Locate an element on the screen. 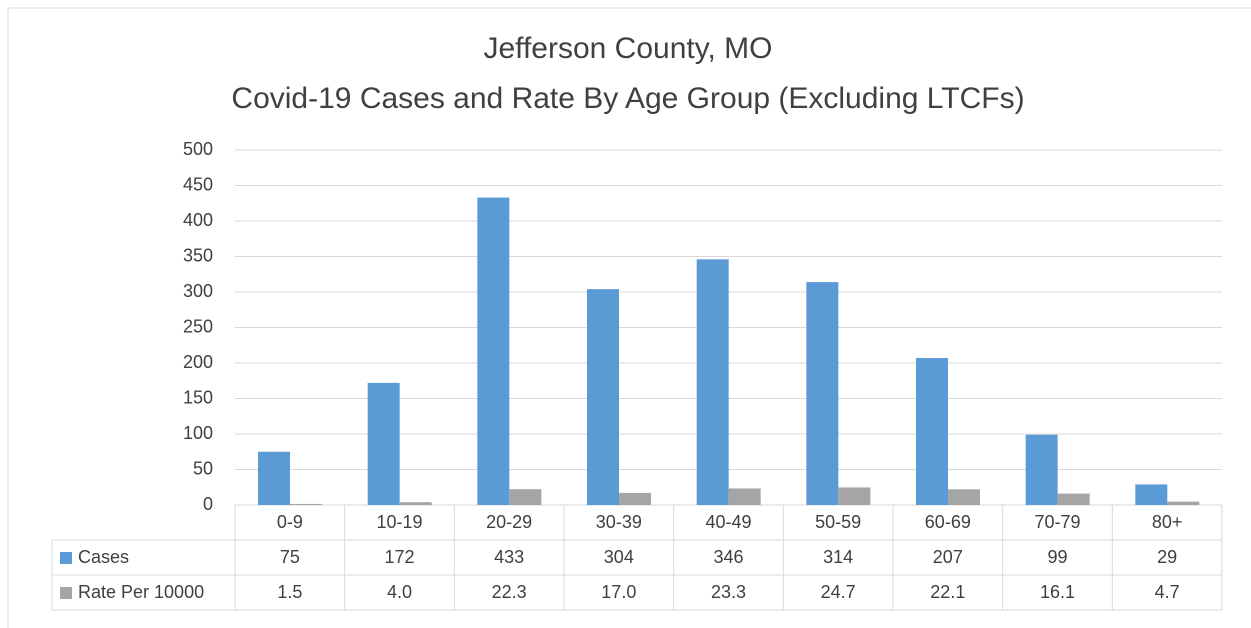 Image resolution: width=1251 pixels, height=628 pixels. table-value: 75 is located at coordinates (290, 557).